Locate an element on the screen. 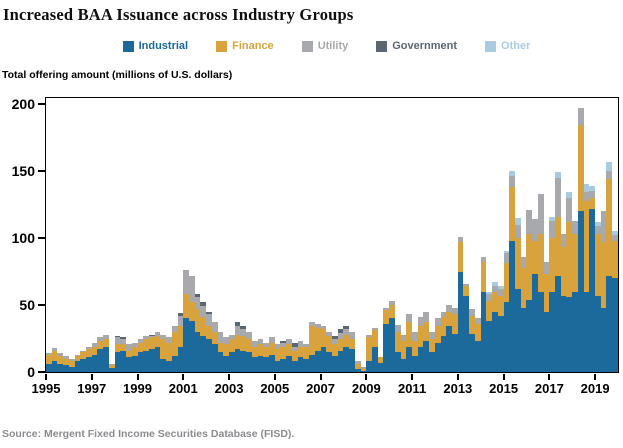  bar-2013Q2 is located at coordinates (466, 327).